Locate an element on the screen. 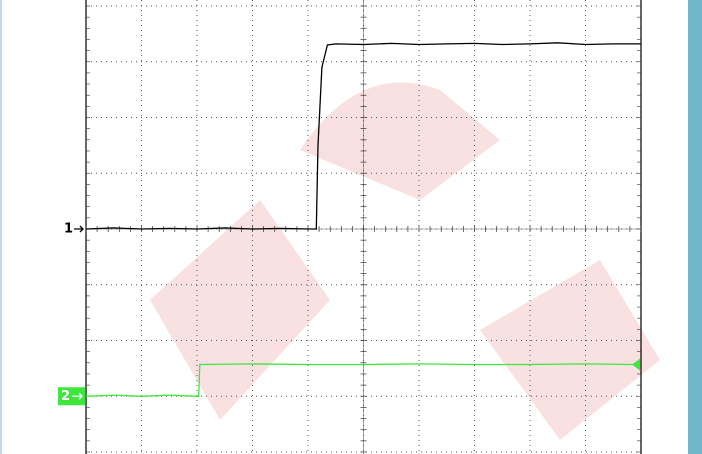 The image size is (702, 454). right-frame is located at coordinates (695, 227).